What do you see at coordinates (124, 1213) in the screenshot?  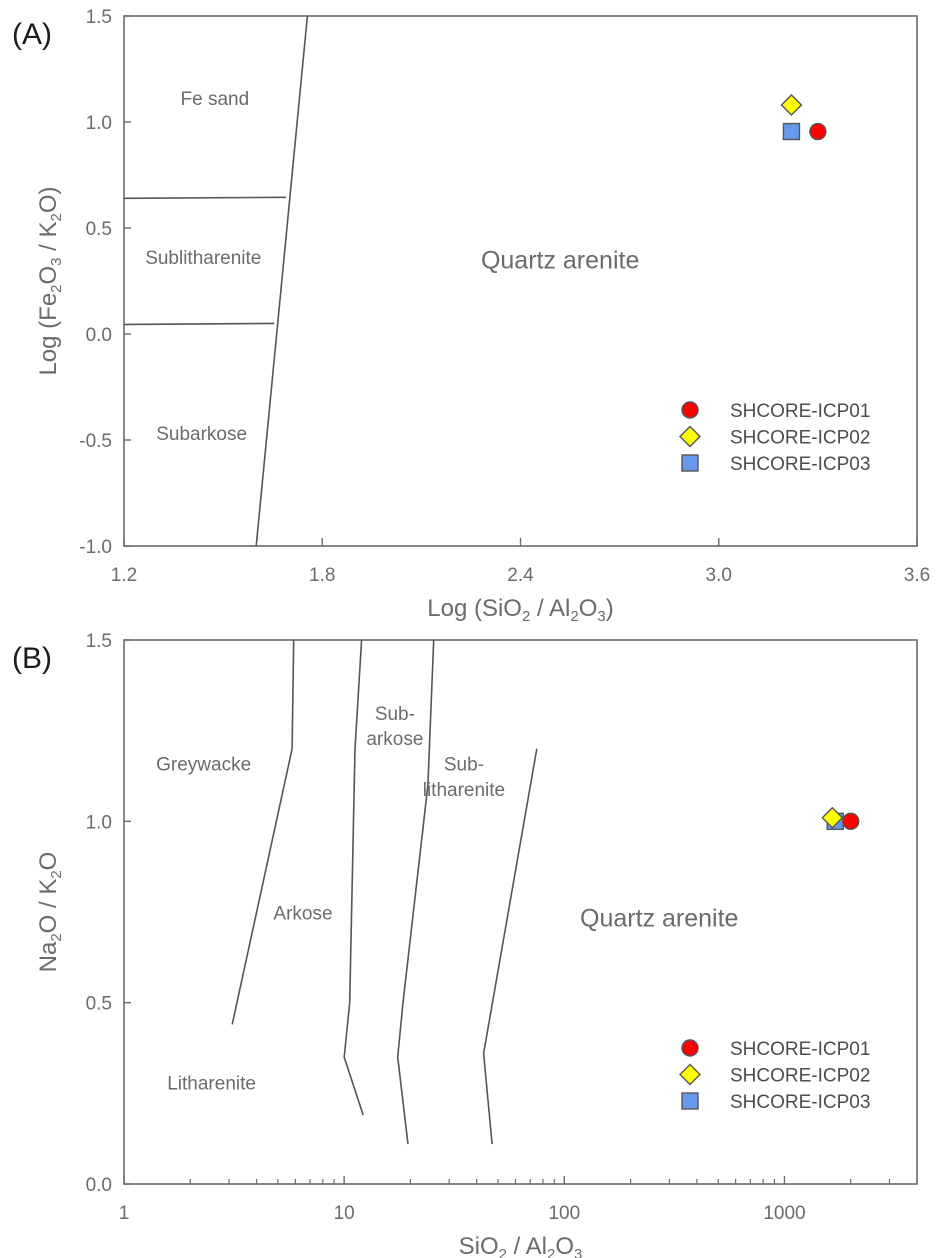 I see `x-tick-label: 1` at bounding box center [124, 1213].